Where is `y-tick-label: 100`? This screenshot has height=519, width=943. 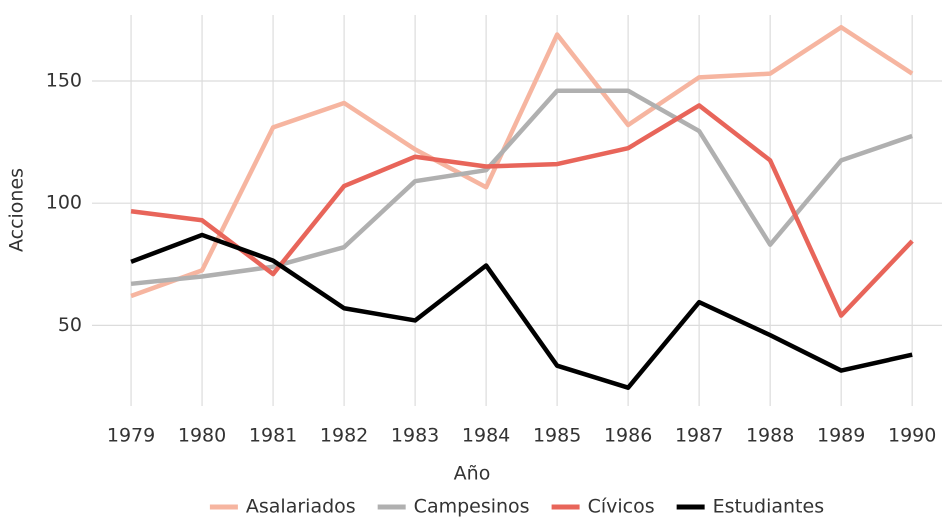 y-tick-label: 100 is located at coordinates (64, 203).